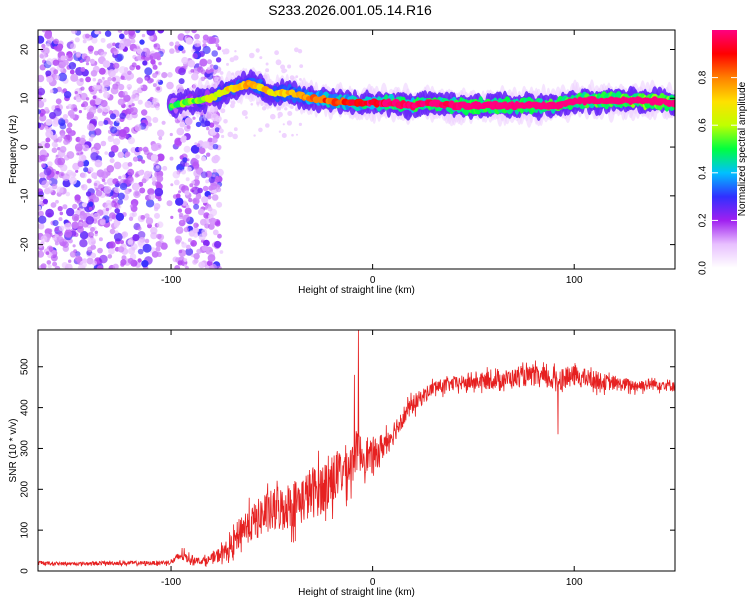 This screenshot has width=750, height=600. What do you see at coordinates (13, 451) in the screenshot?
I see `y-axis-label: SNR (10 * v/v)` at bounding box center [13, 451].